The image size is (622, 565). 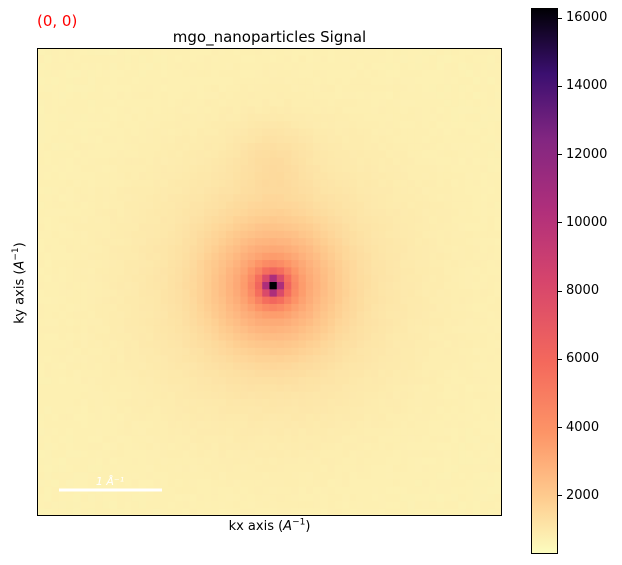 I want to click on colorbar-tick-label: 10000, so click(x=587, y=222).